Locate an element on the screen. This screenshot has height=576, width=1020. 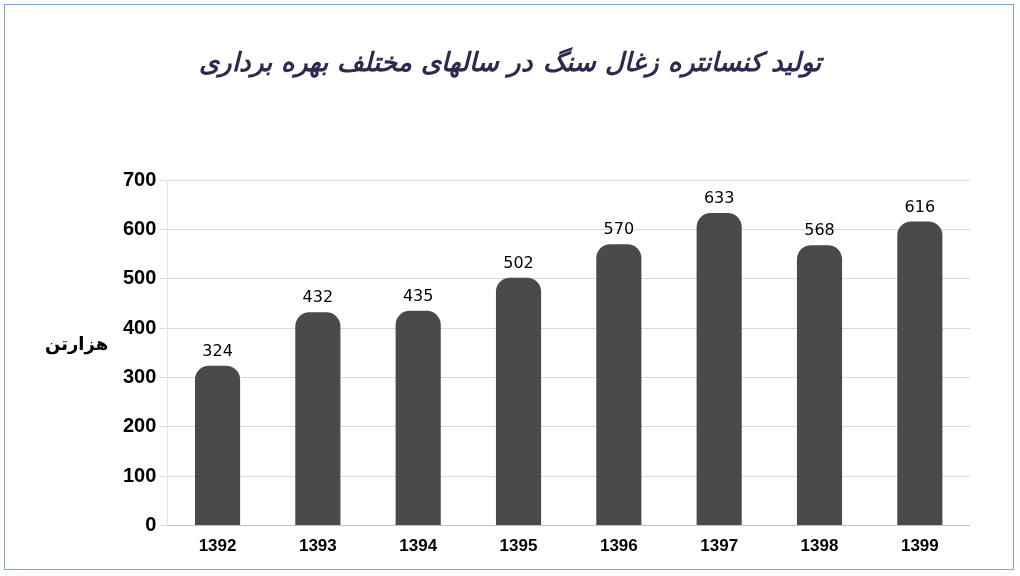
y-tick-label: 0 is located at coordinates (151, 524).